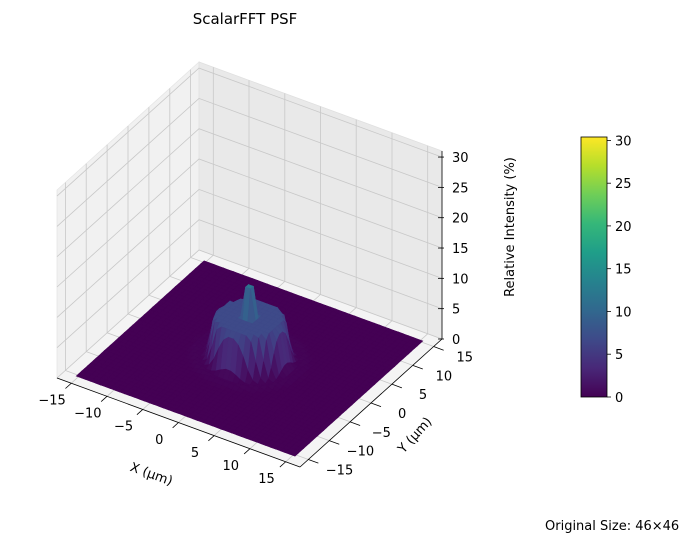 The image size is (698, 546). I want to click on z-tick-label: 15, so click(460, 249).